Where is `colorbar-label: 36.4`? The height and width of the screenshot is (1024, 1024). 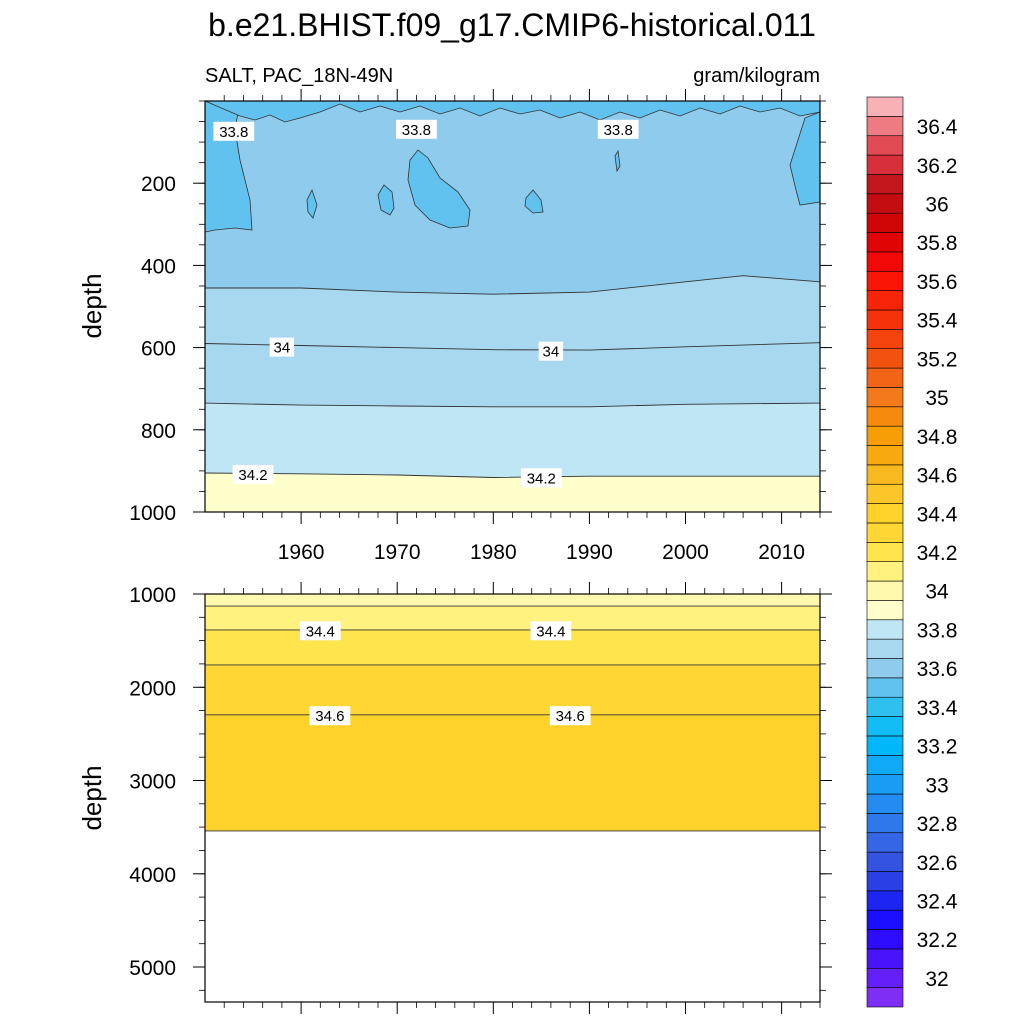
colorbar-label: 36.4 is located at coordinates (937, 127).